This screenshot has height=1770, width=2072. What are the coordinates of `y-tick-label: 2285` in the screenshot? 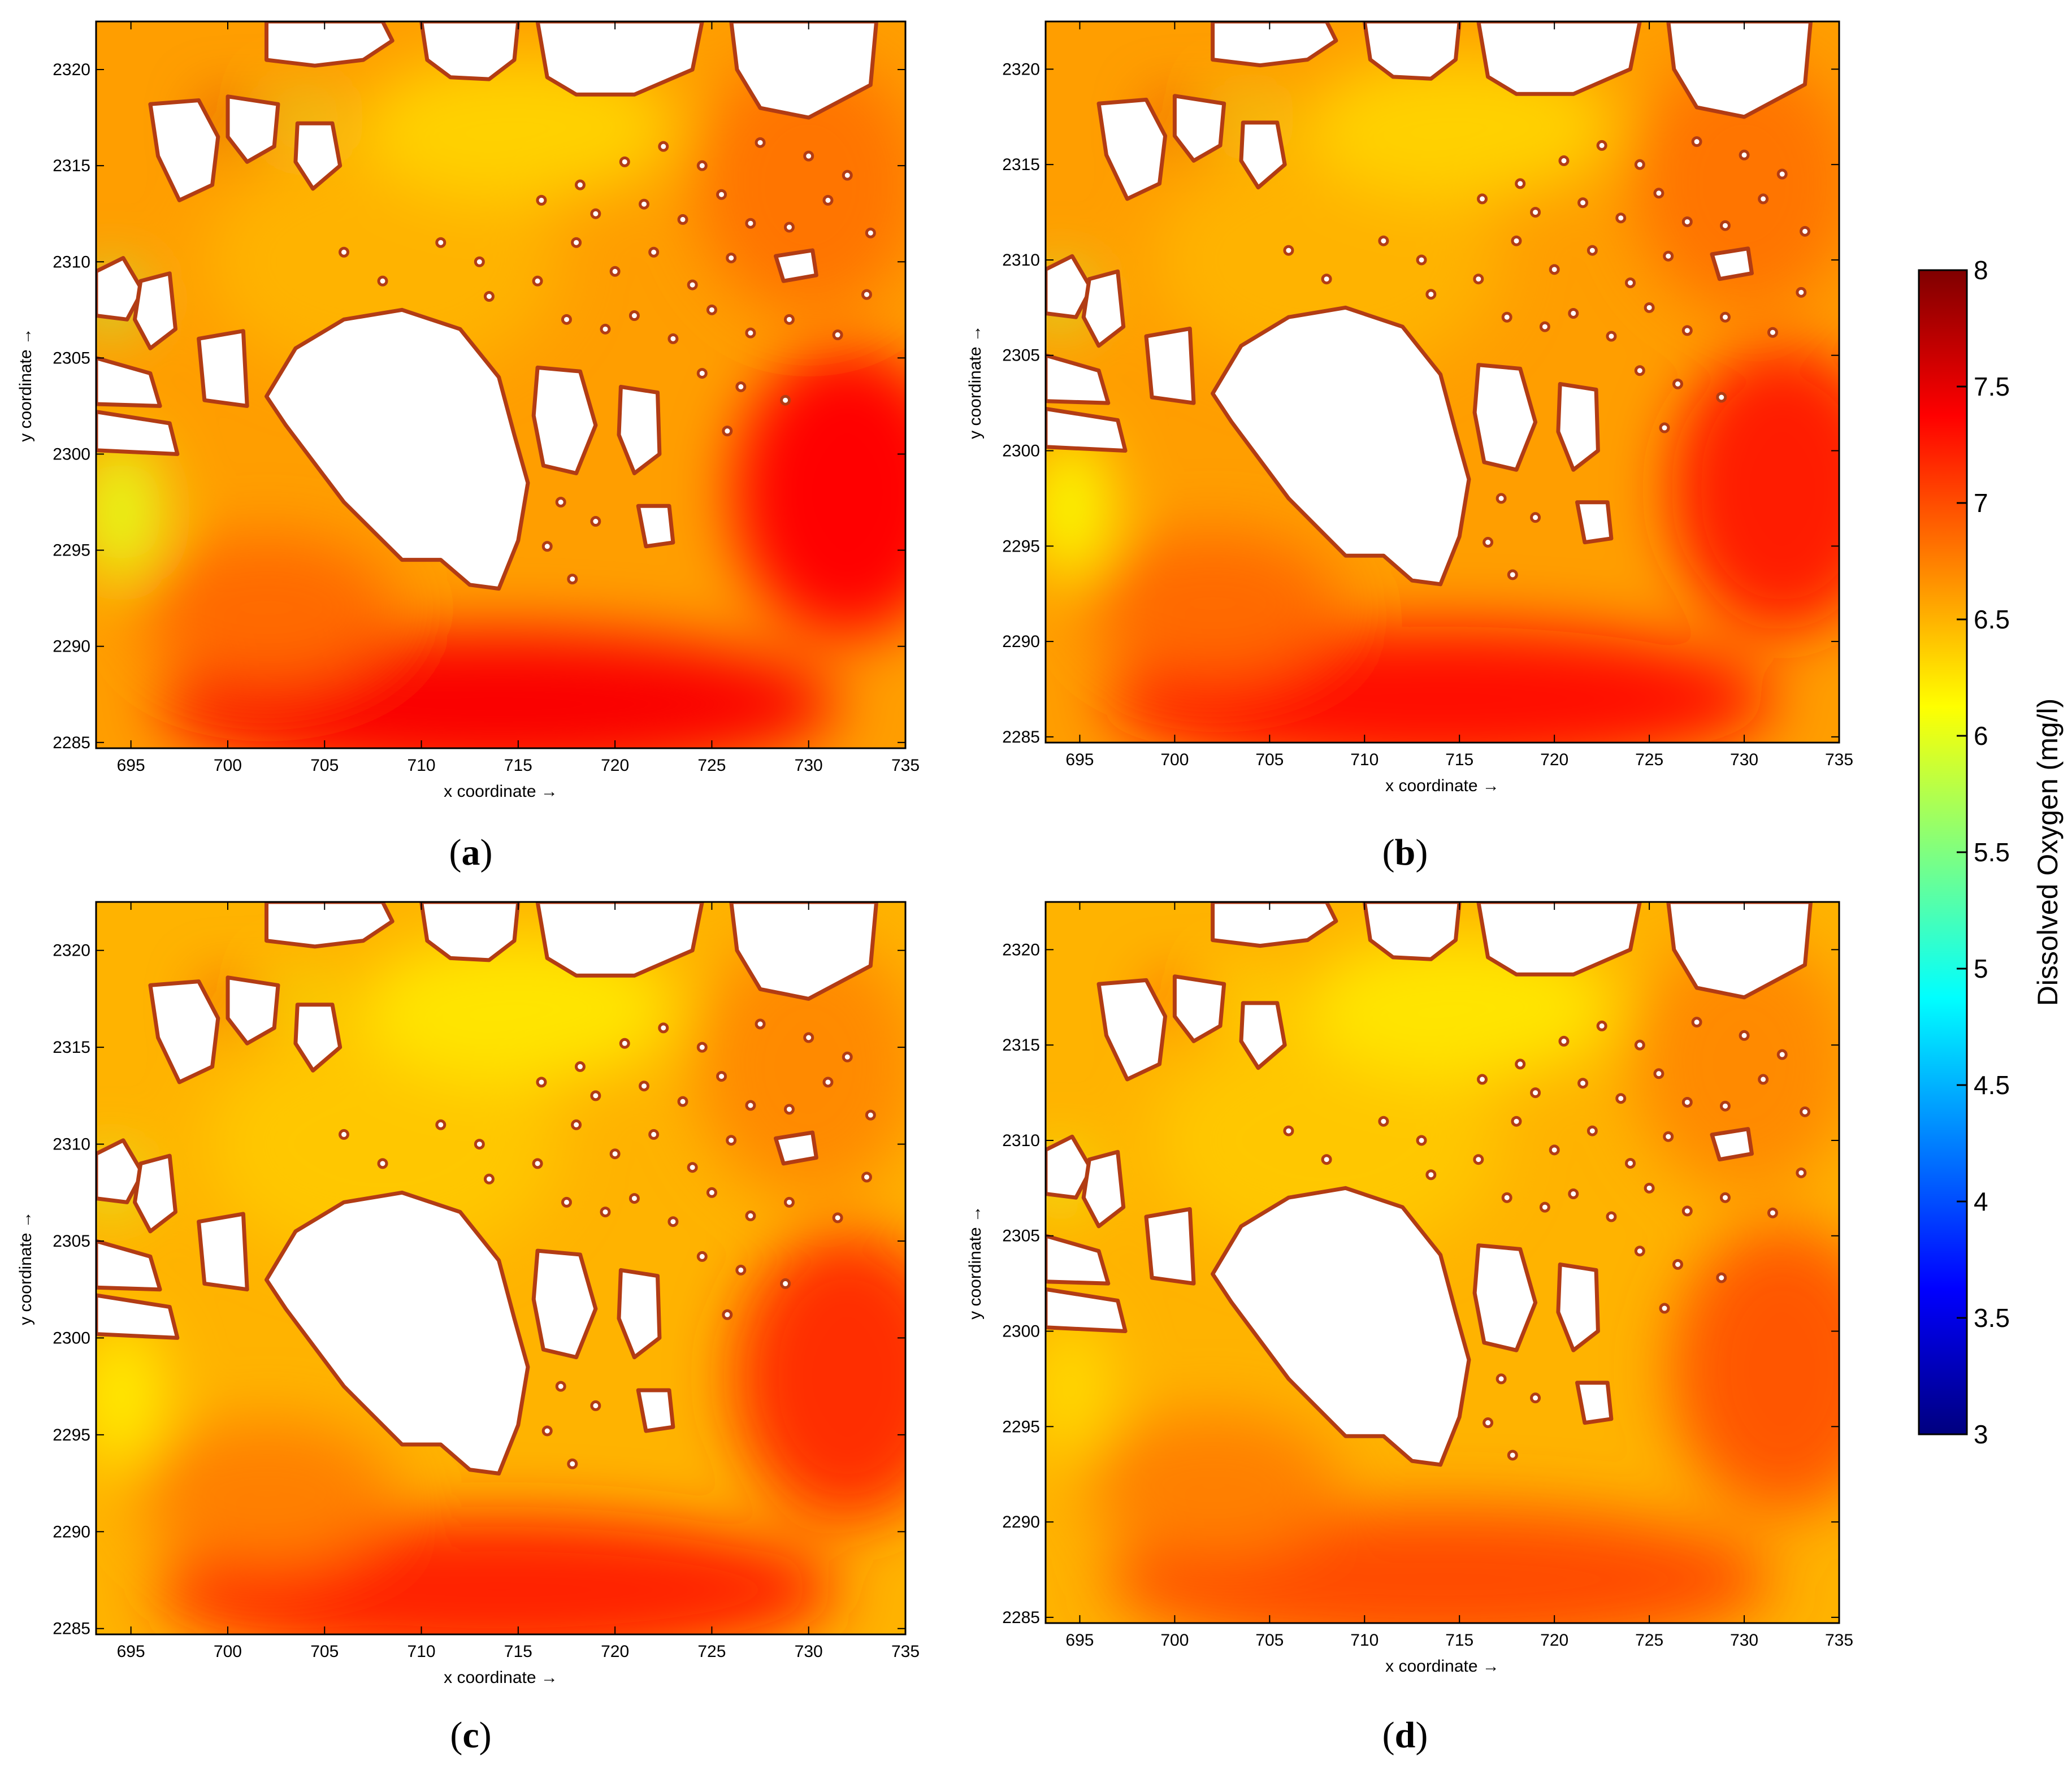 It's located at (71, 1629).